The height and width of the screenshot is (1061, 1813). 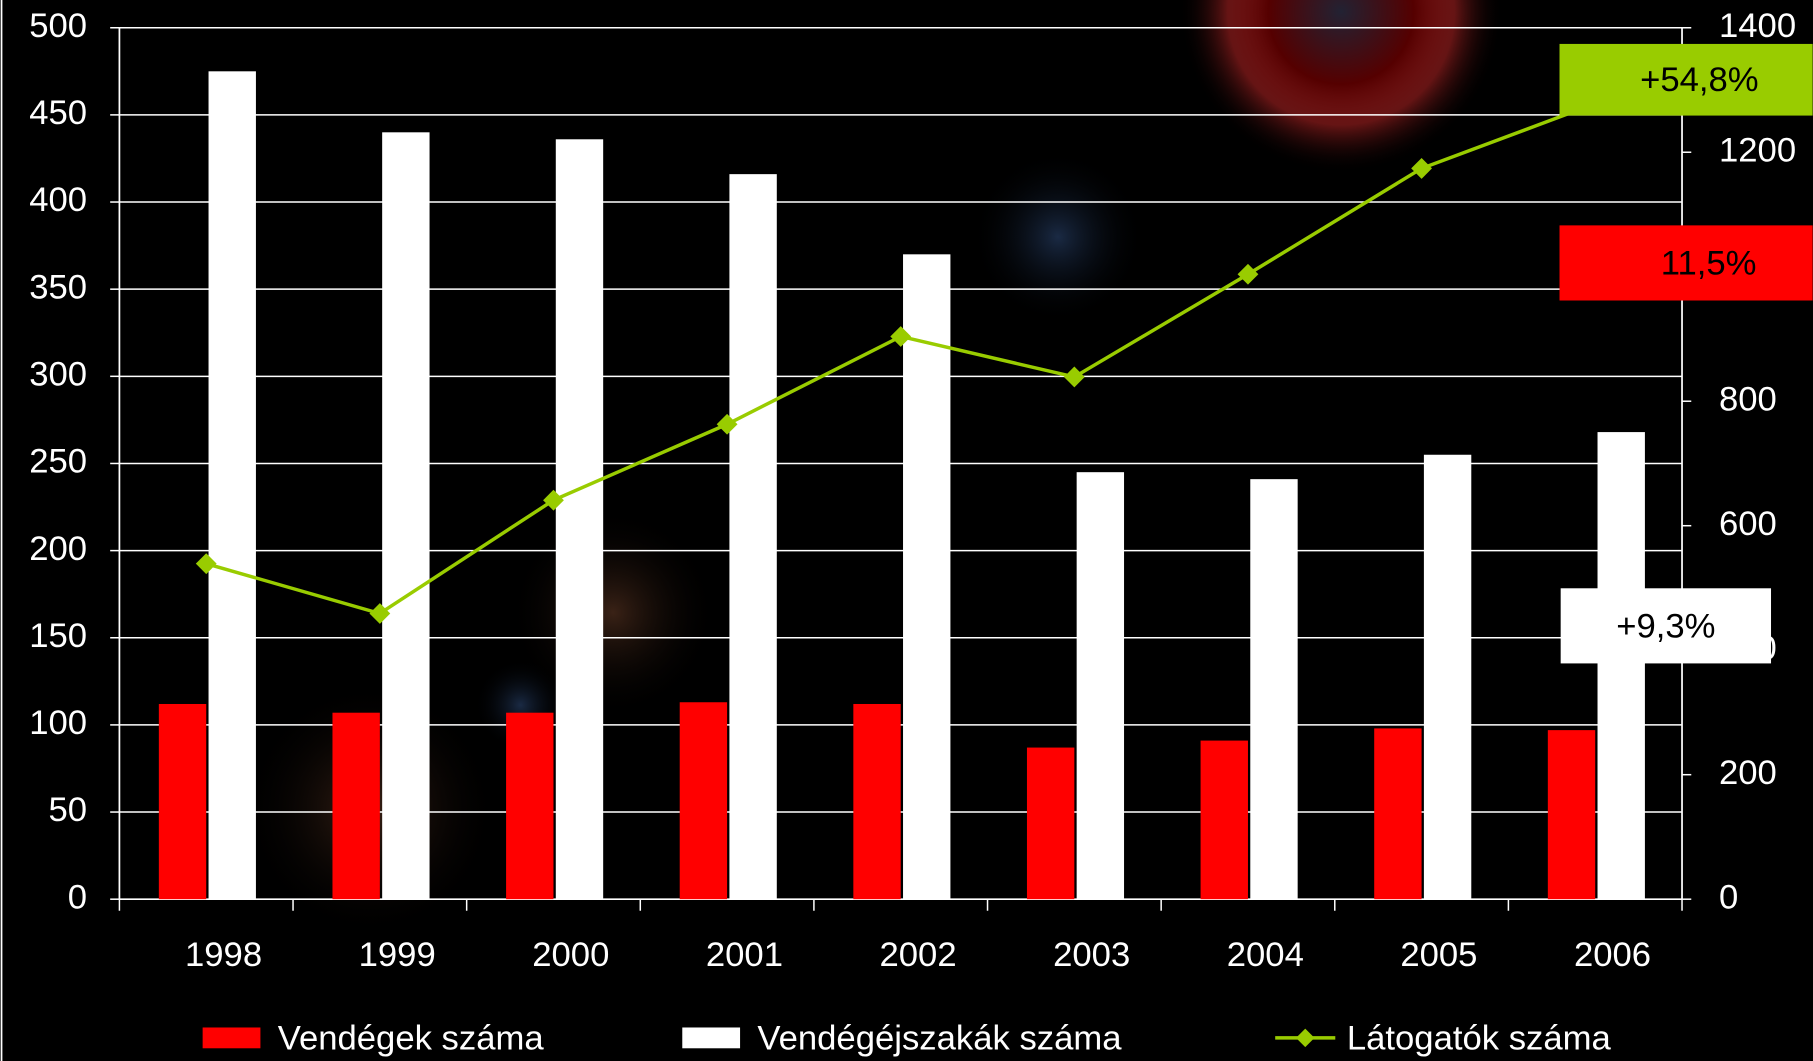 What do you see at coordinates (1612, 955) in the screenshot?
I see `x-tick-label: 2006` at bounding box center [1612, 955].